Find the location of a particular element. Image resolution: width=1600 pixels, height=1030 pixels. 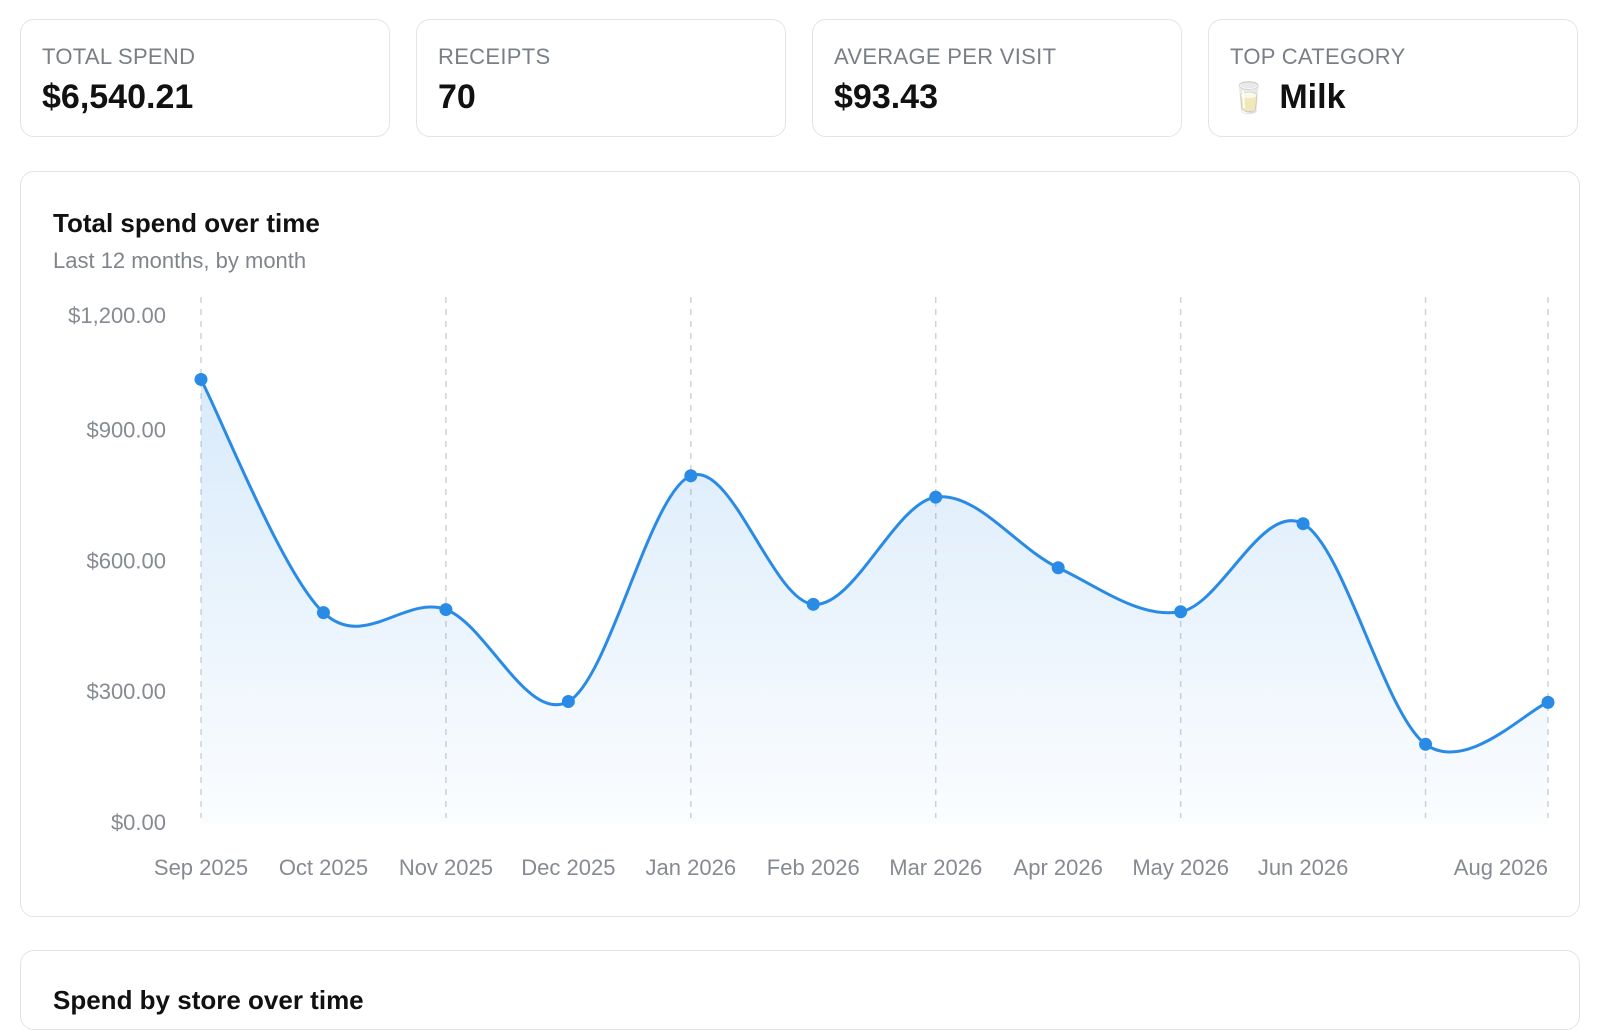

category-name: Milk is located at coordinates (1312, 97).